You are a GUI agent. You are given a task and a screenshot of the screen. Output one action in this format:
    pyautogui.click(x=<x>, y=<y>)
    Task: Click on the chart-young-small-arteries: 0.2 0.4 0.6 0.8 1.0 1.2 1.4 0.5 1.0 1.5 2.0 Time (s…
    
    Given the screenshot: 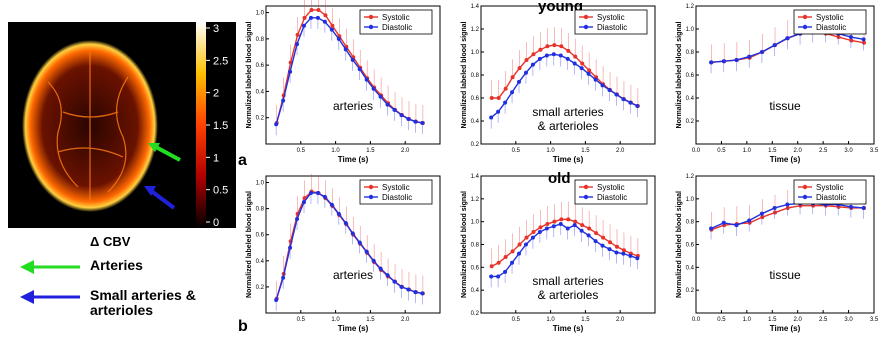 What is the action you would take?
    pyautogui.click(x=558, y=84)
    